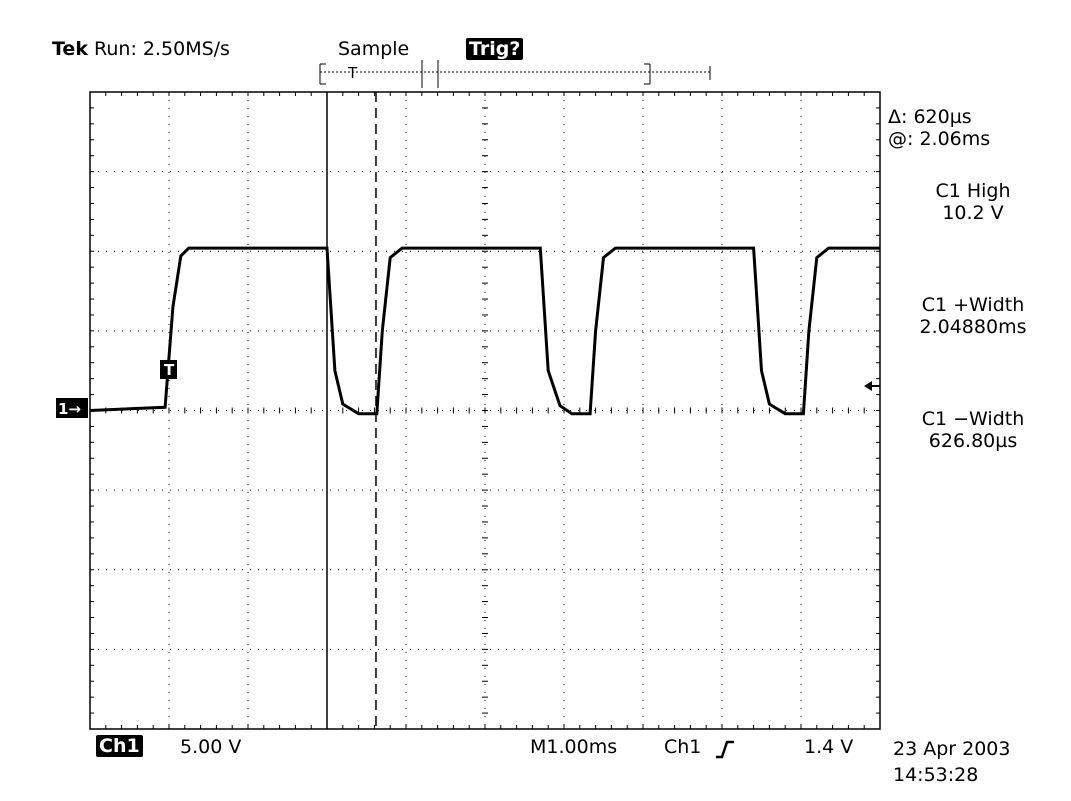 The width and height of the screenshot is (1071, 801). I want to click on channel-label-badge: Ch1, so click(119, 746).